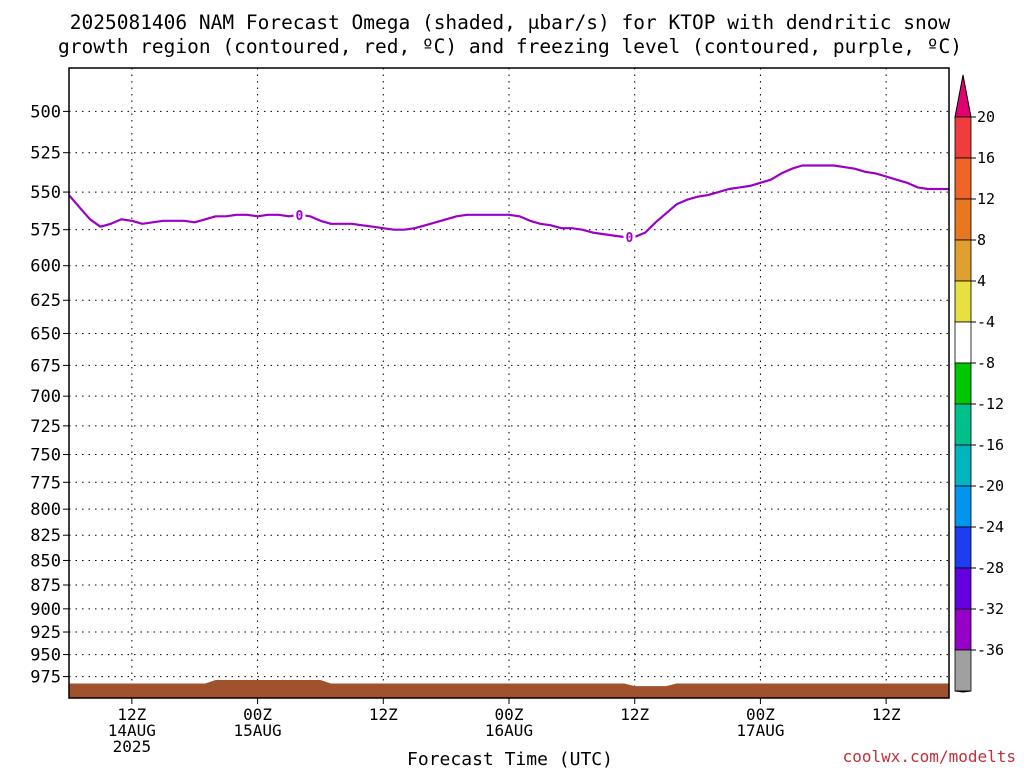 The image size is (1024, 768). I want to click on colorbar-label: 4, so click(981, 281).